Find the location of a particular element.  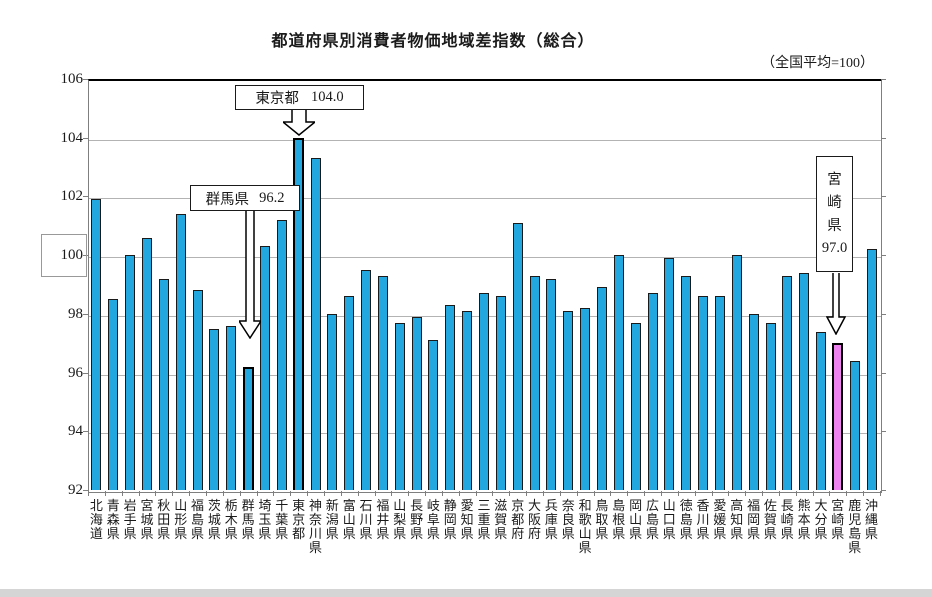

x-category-label-text: 島根県 is located at coordinates (619, 519).